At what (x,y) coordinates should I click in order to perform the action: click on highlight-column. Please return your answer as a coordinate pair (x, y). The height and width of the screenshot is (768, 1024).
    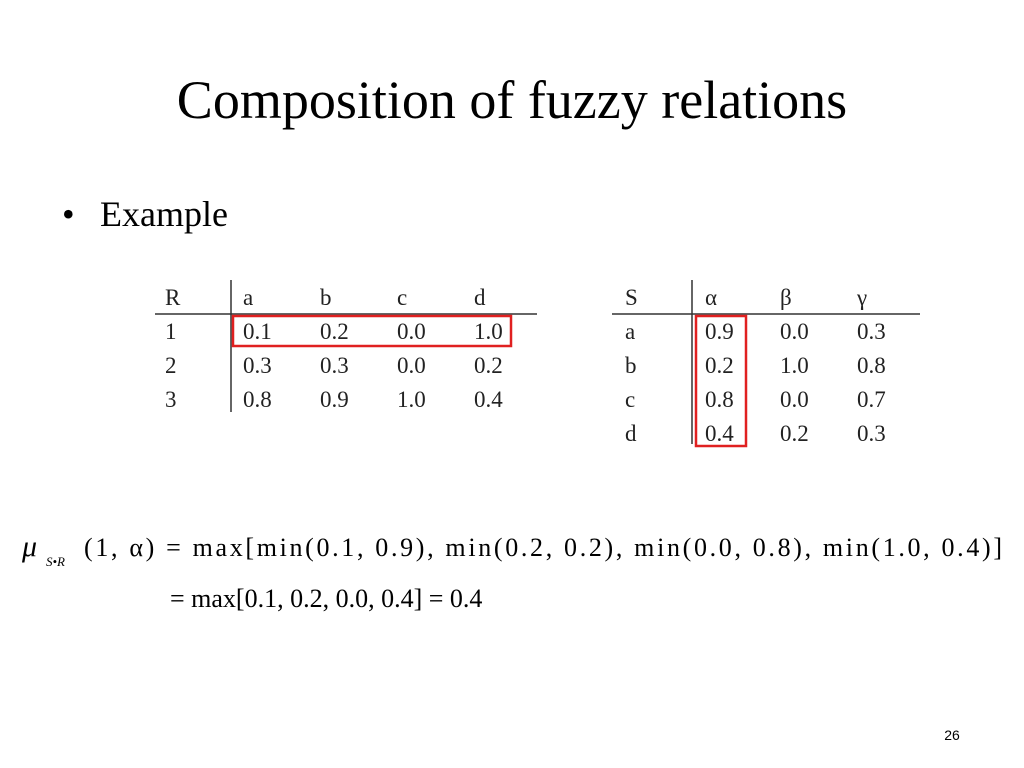
    Looking at the image, I should click on (721, 381).